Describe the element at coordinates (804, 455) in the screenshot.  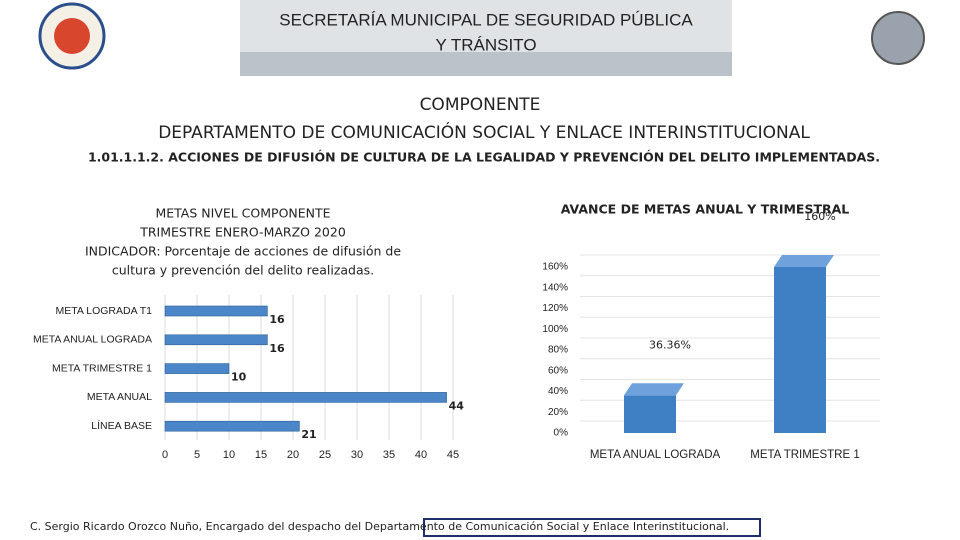
I see `x-tick-label: META TRIMESTRE 1` at that location.